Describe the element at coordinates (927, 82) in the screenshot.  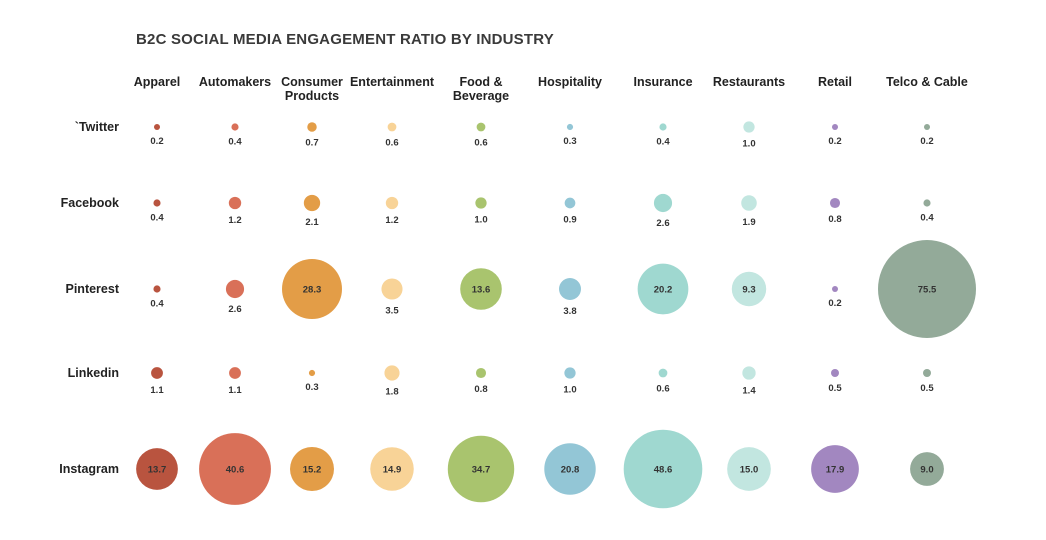
I see `column-label-telco-cable: Telco & Cable` at that location.